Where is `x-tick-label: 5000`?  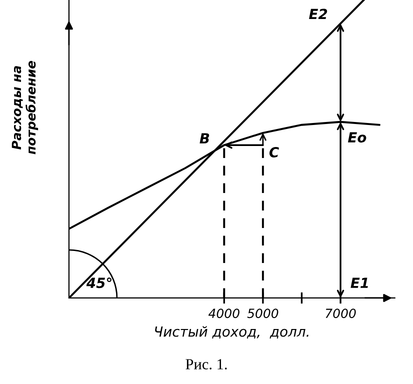
x-tick-label: 5000 is located at coordinates (262, 313).